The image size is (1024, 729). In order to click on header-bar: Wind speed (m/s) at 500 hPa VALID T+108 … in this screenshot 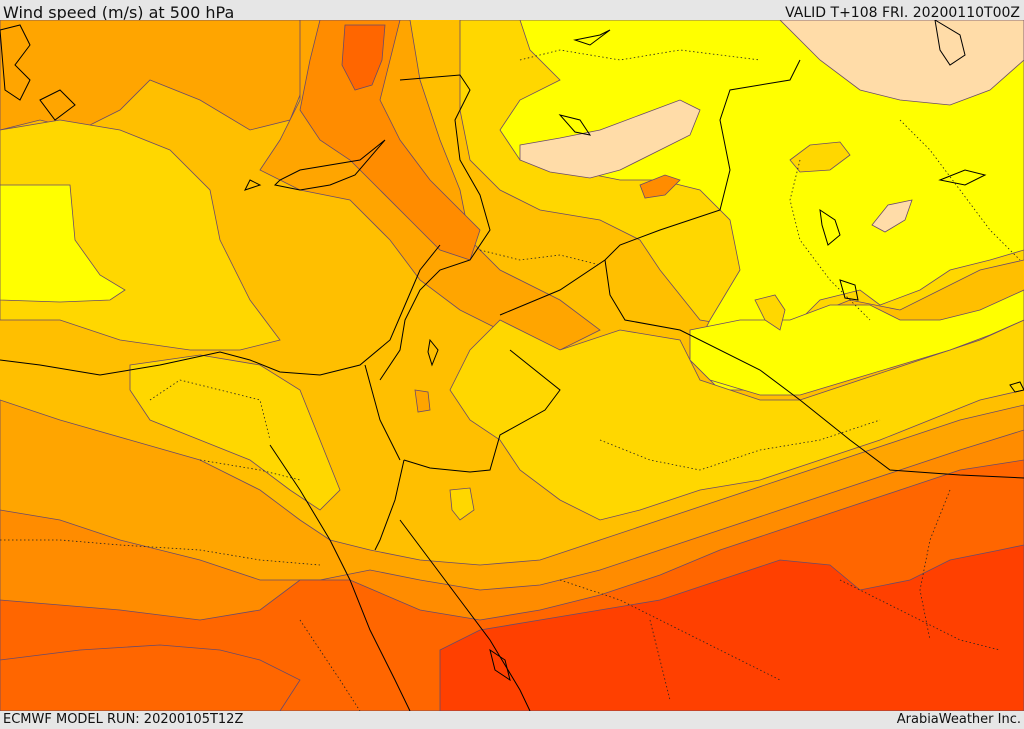, I will do `click(512, 11)`.